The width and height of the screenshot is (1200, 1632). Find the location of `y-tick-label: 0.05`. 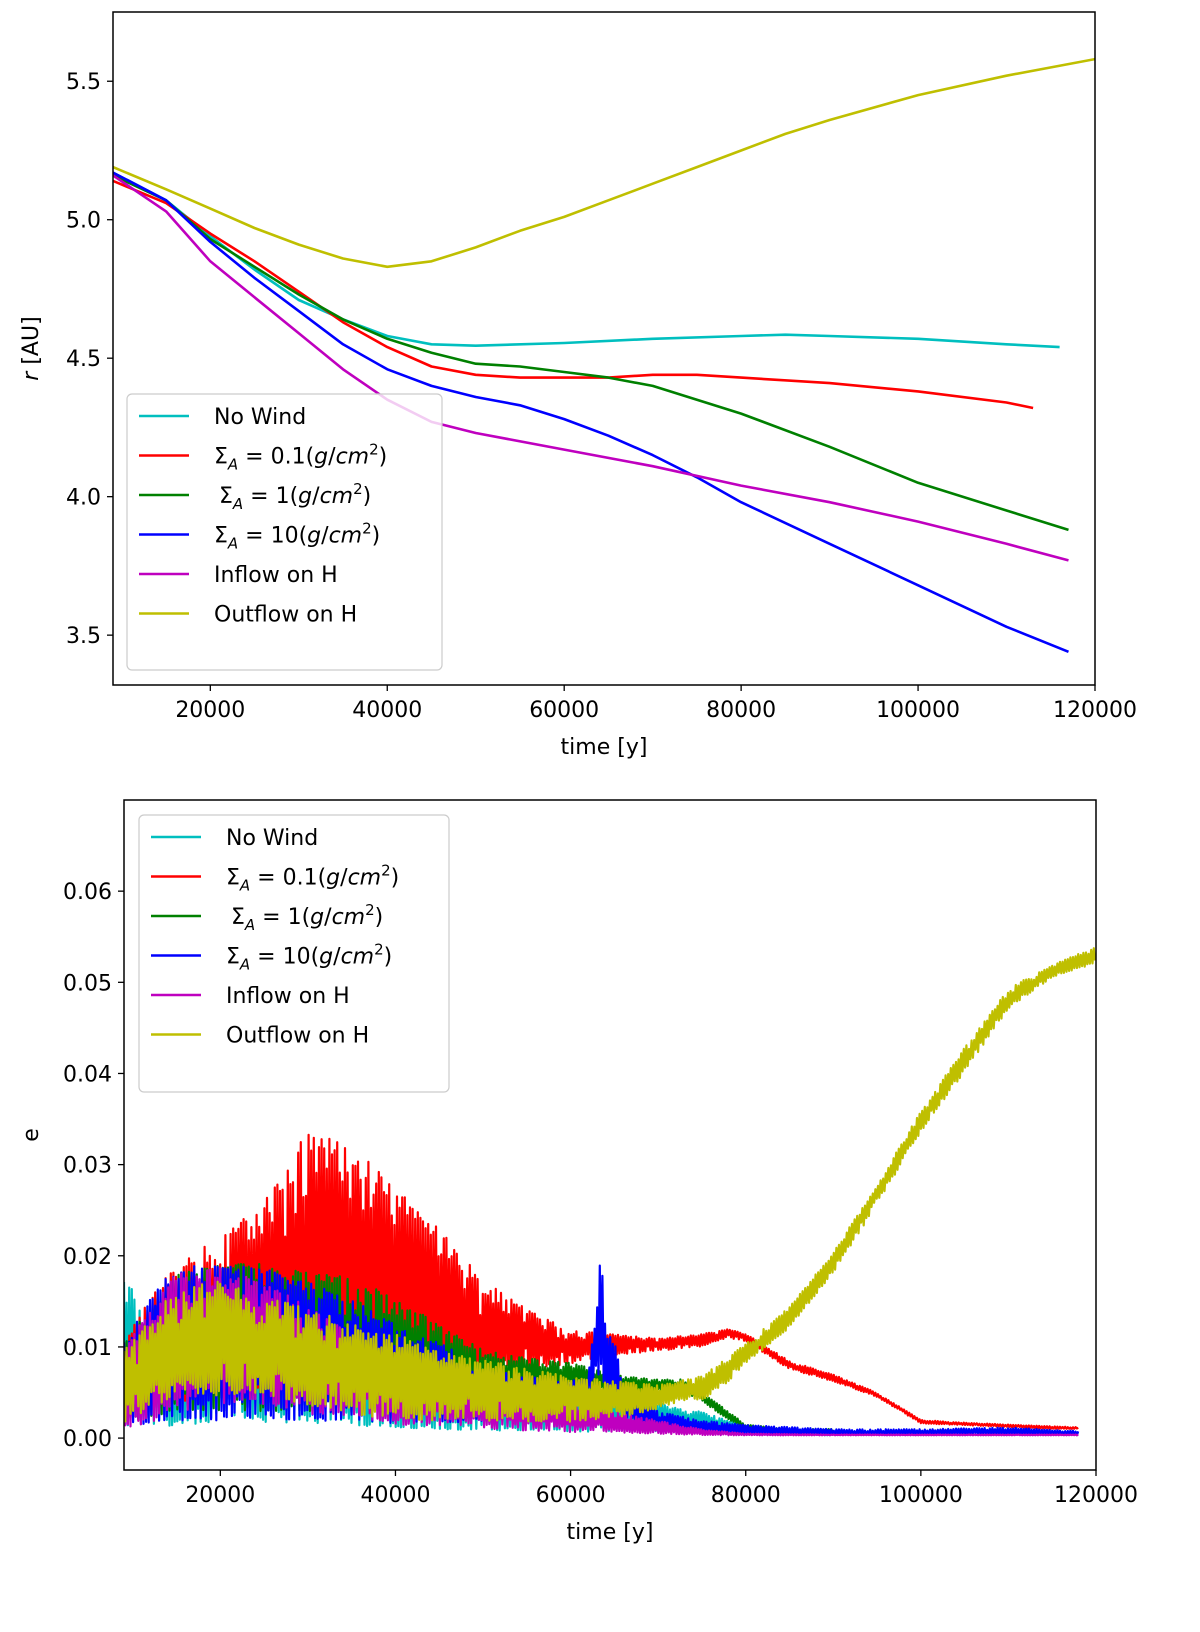

y-tick-label: 0.05 is located at coordinates (87, 983).